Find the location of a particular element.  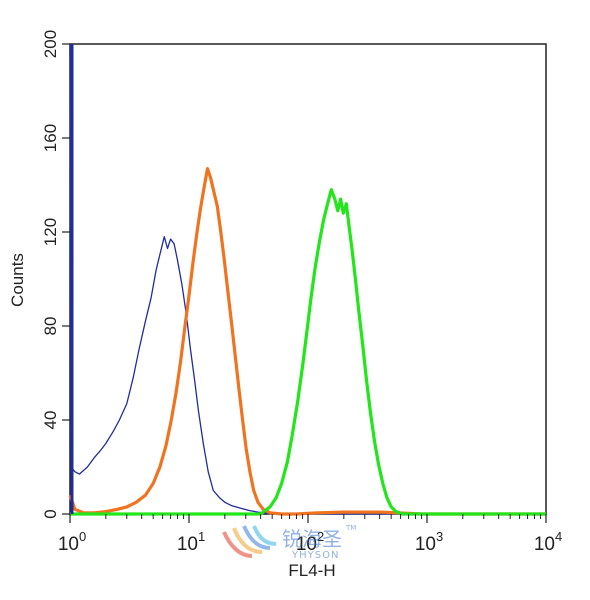

watermark-tm: TM is located at coordinates (350, 528).